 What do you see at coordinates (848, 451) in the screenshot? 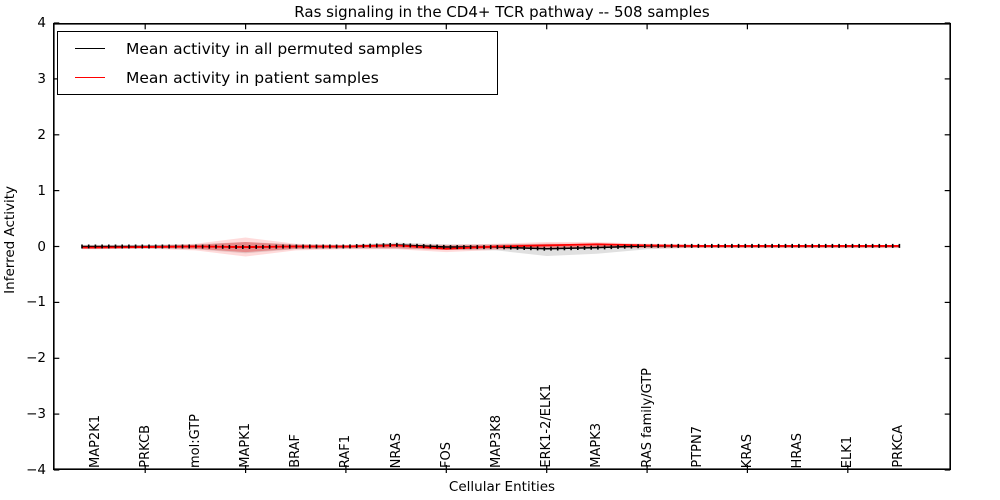
I see `x-tick-label: ELK1` at bounding box center [848, 451].